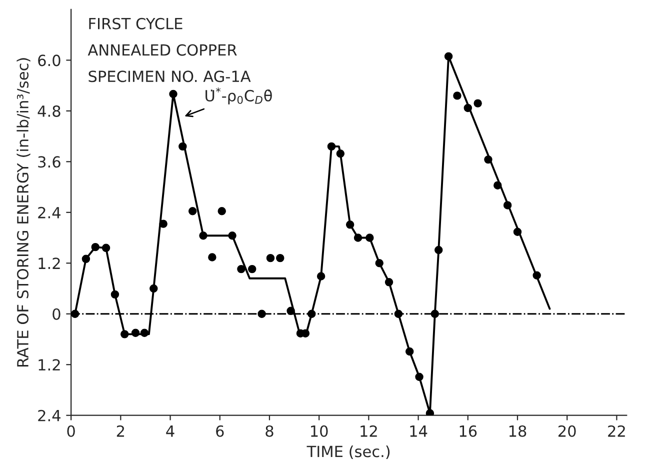 The height and width of the screenshot is (472, 646). What do you see at coordinates (49, 111) in the screenshot?
I see `y-tick-label: 4.8` at bounding box center [49, 111].